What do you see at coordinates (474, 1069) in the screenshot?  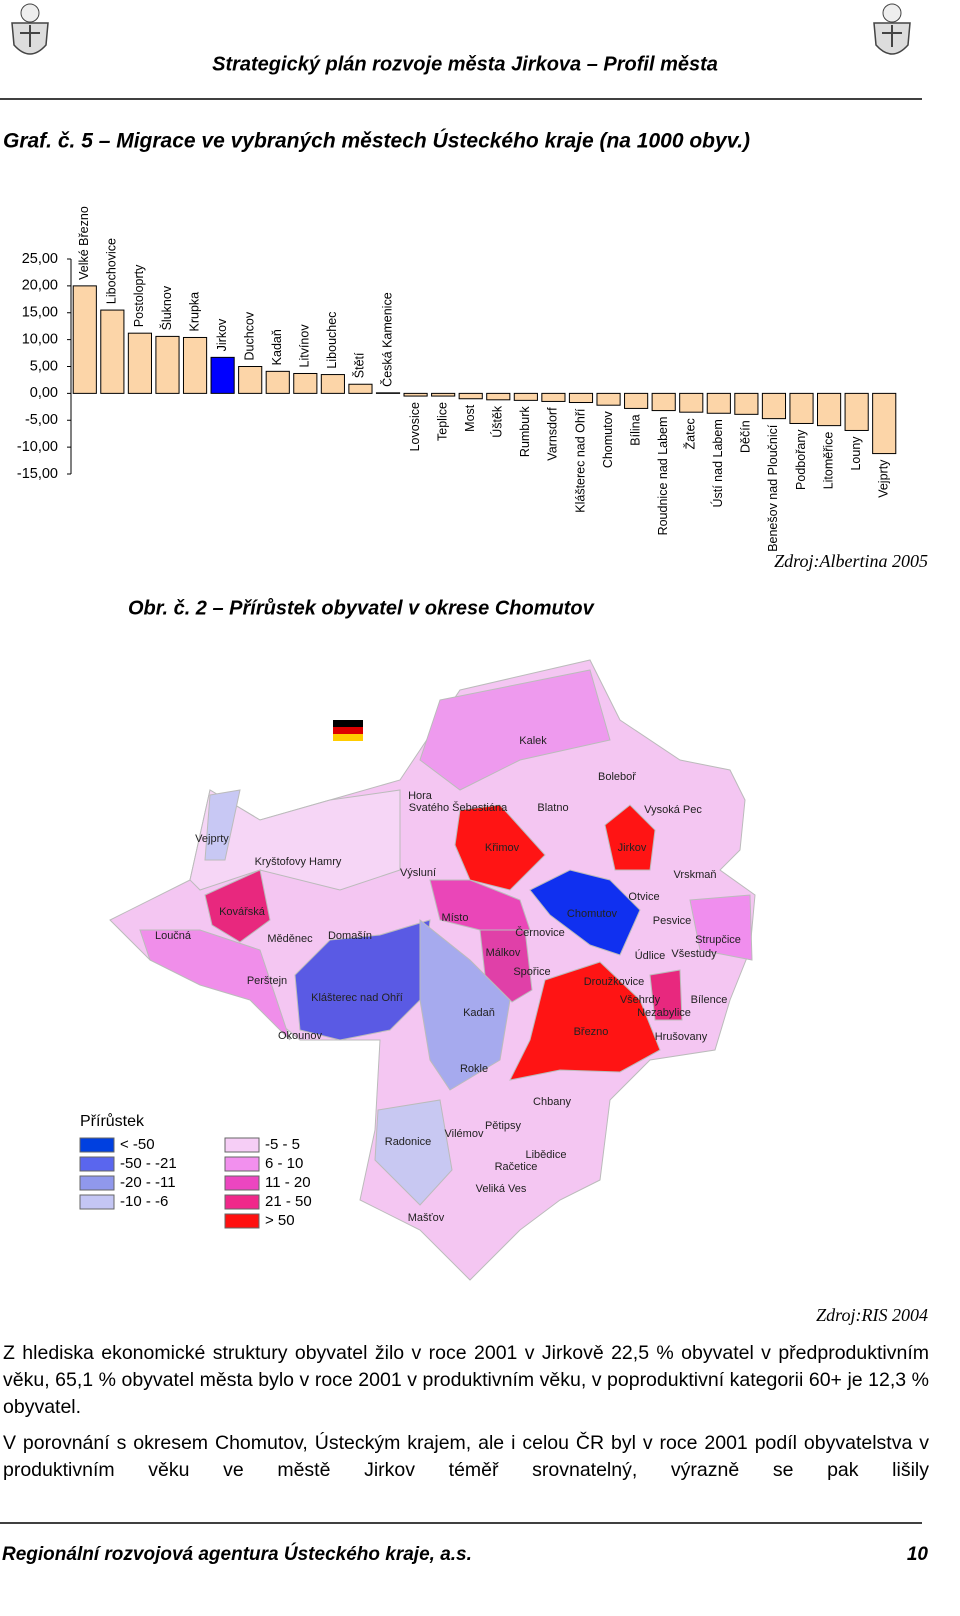 I see `place-label: Rokle` at bounding box center [474, 1069].